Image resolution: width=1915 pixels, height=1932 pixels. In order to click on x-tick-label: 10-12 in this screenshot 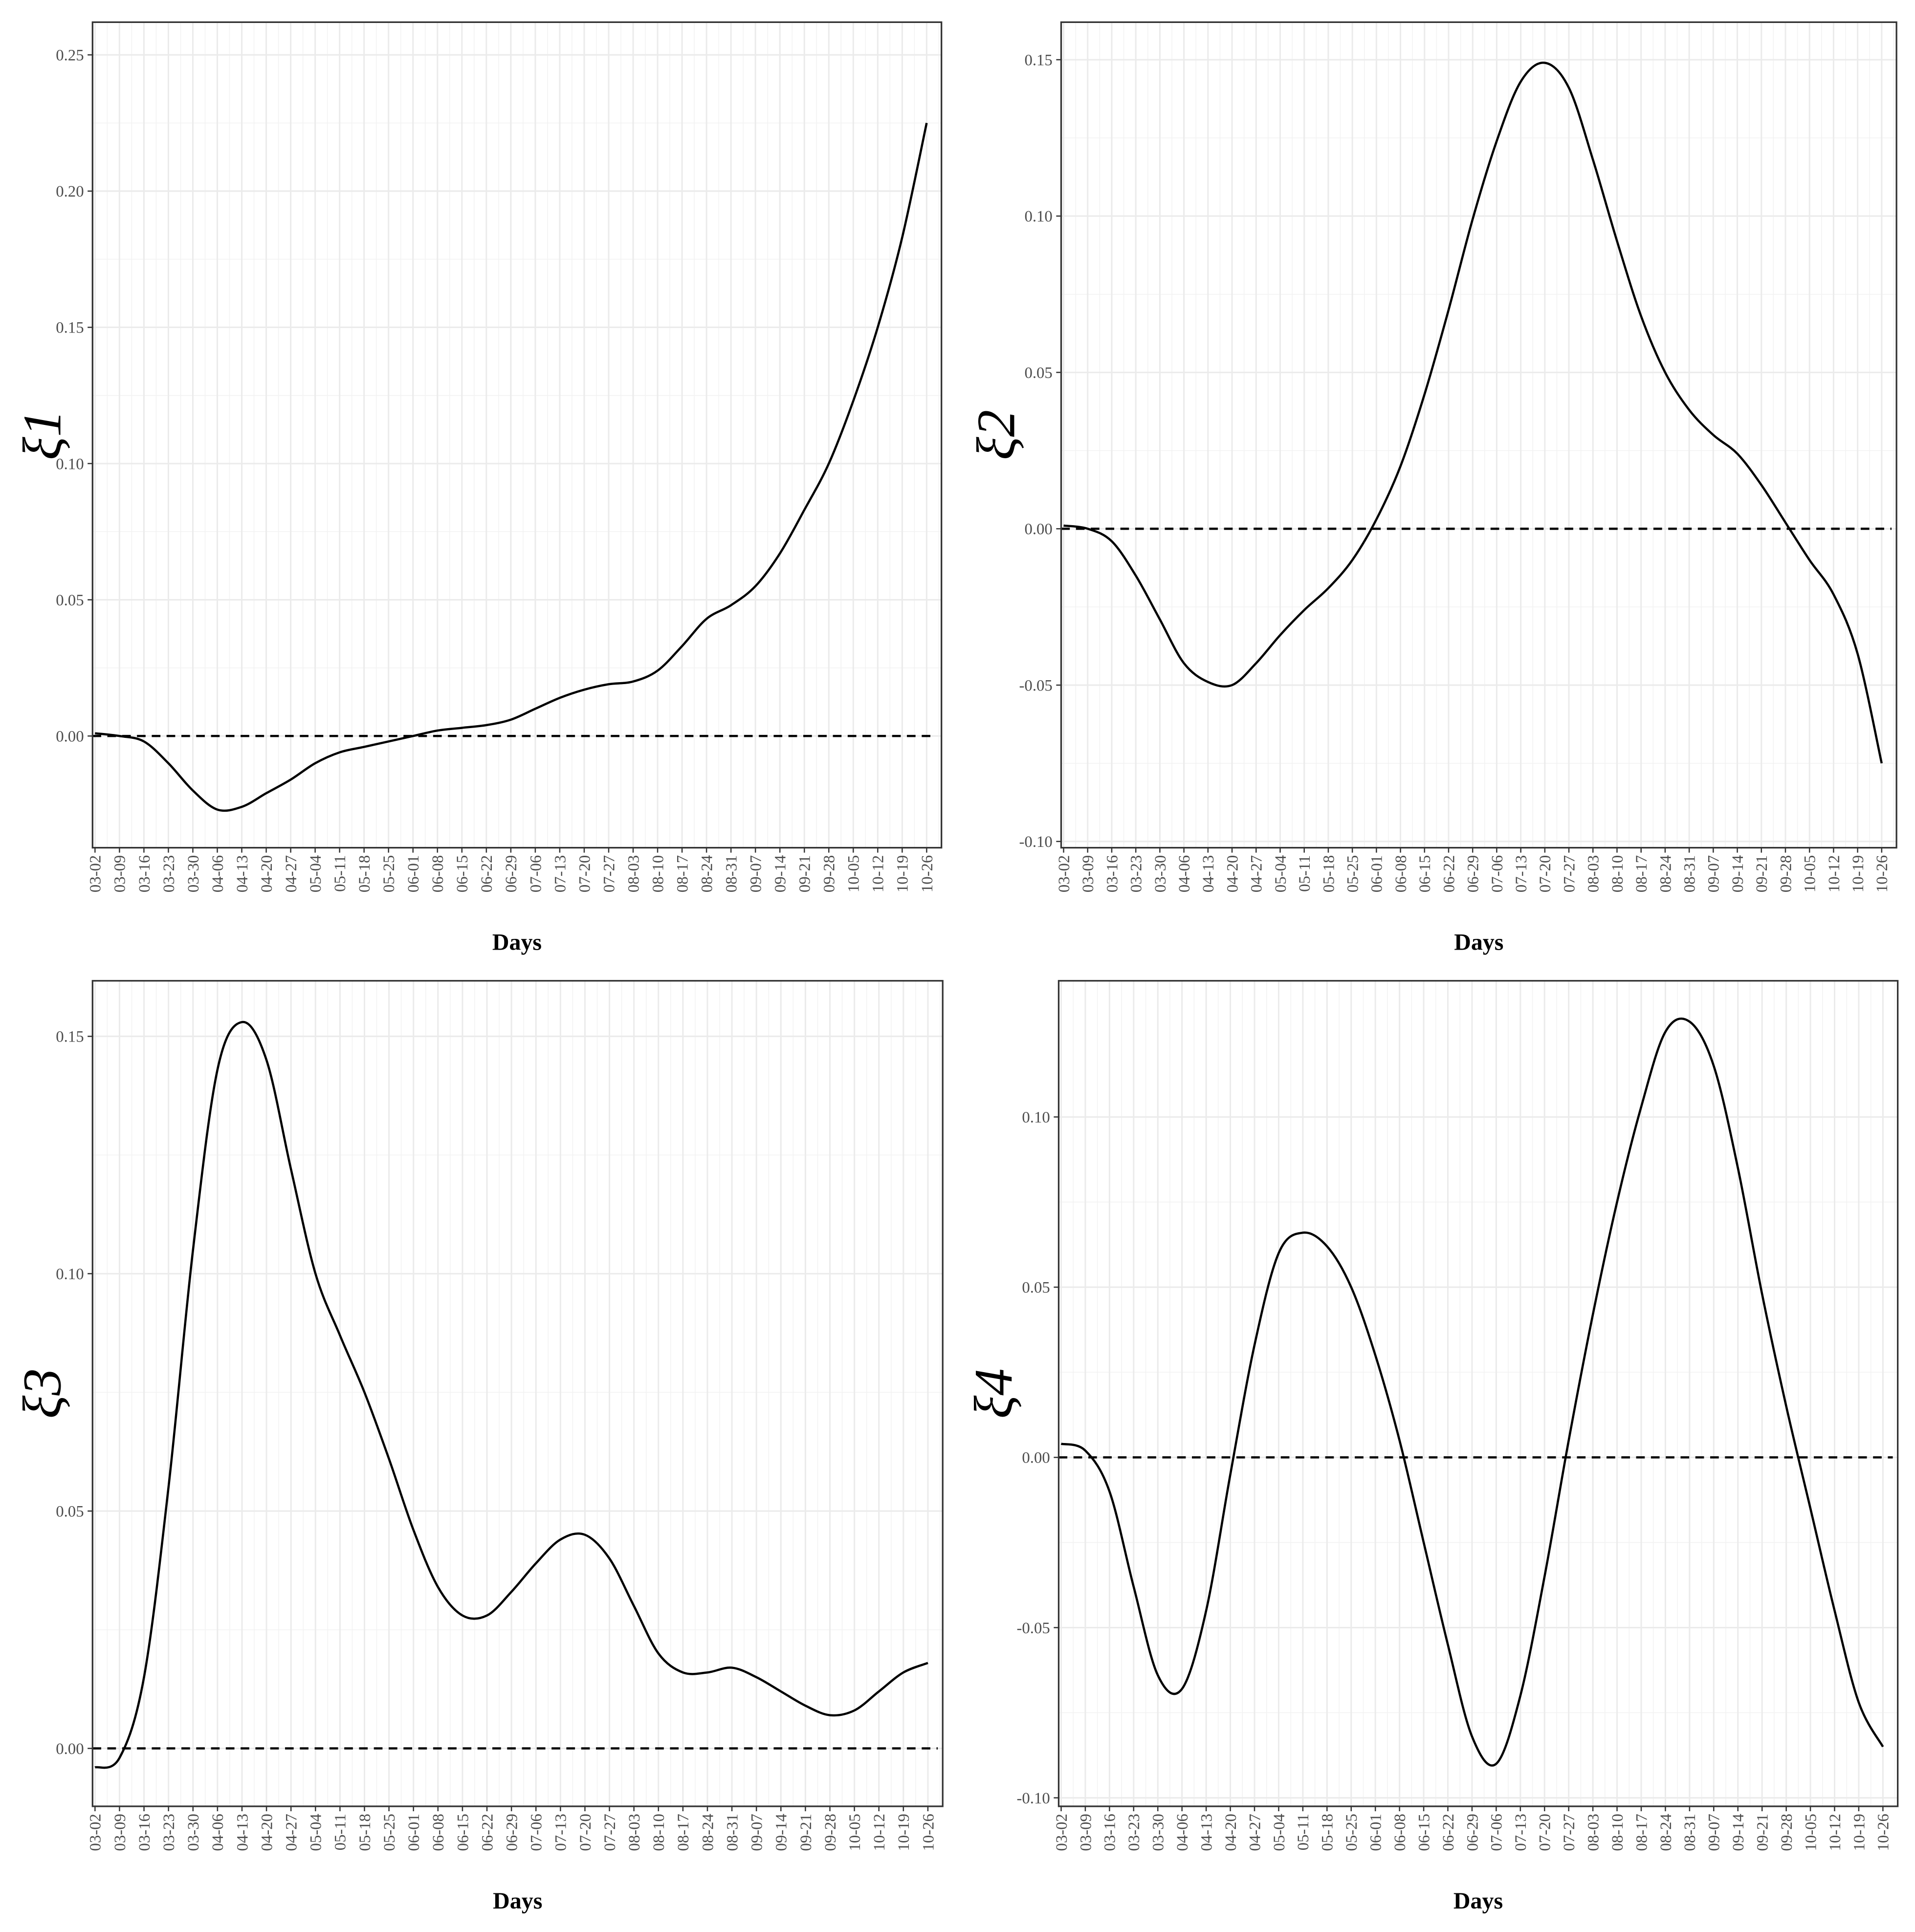, I will do `click(1834, 873)`.